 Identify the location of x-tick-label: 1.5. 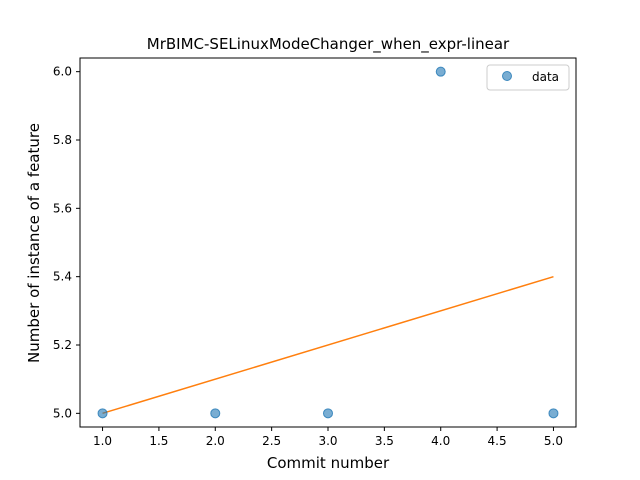
(158, 441).